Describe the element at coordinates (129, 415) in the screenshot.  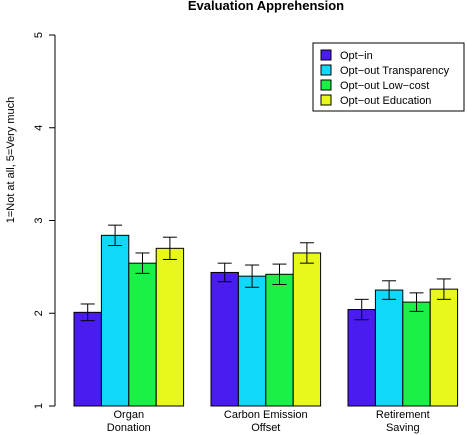
I see `x-tick-label: Organ` at that location.